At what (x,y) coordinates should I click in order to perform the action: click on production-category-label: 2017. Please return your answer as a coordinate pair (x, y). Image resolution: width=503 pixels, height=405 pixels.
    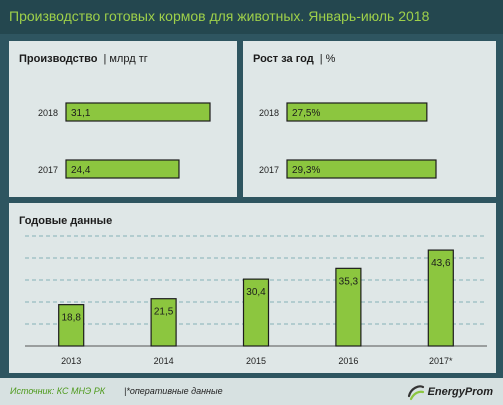
    Looking at the image, I should click on (48, 170).